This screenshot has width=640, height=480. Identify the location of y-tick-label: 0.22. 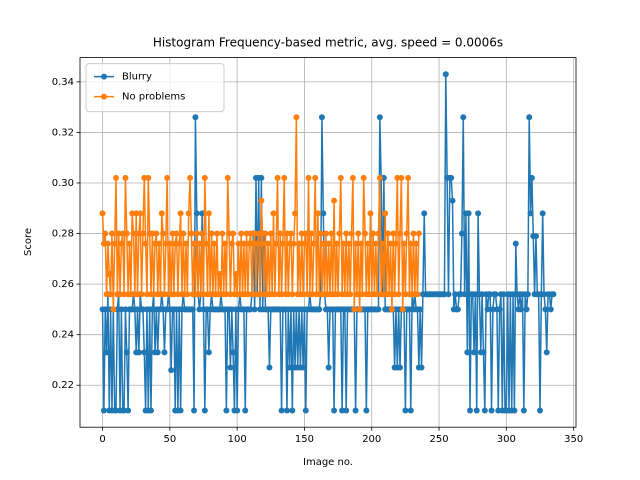
(63, 385).